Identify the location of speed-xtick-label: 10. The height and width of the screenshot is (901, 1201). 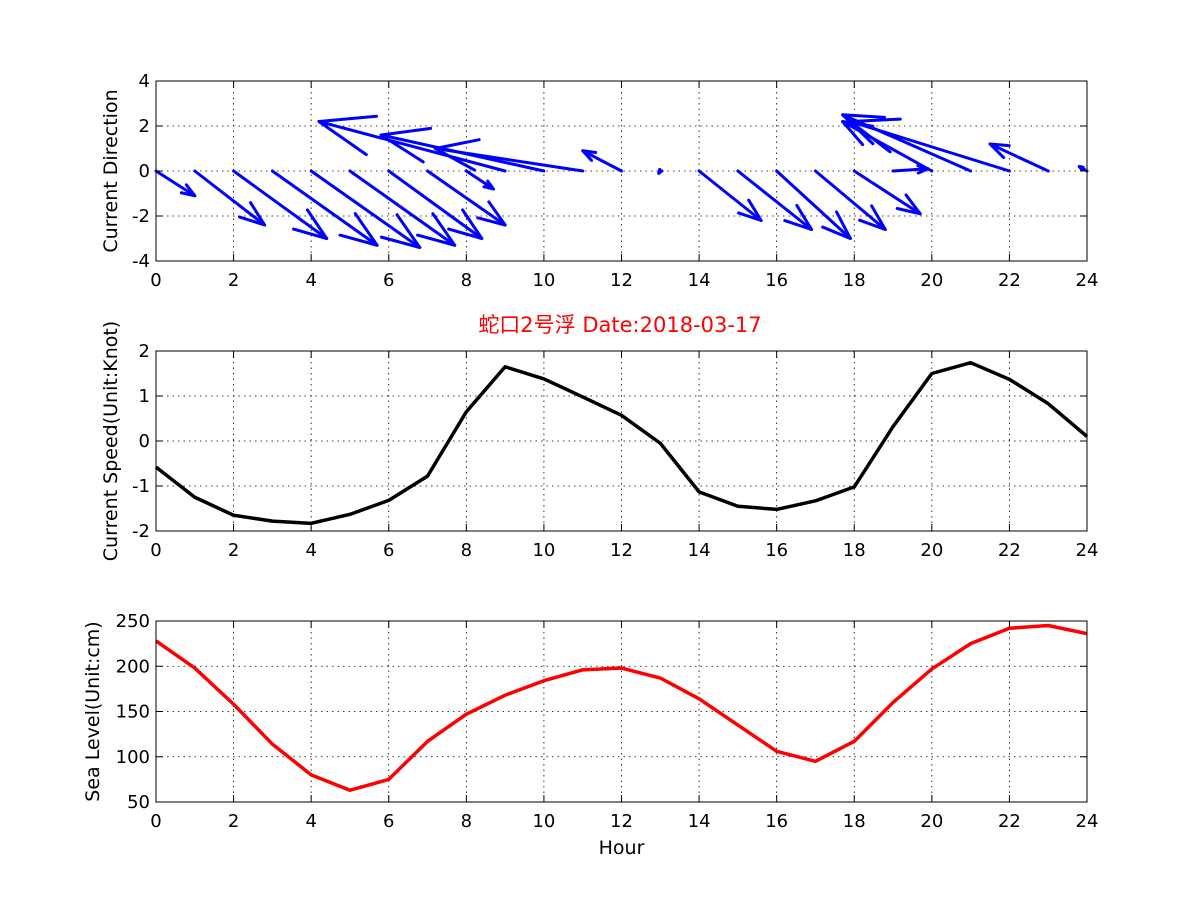
(543, 550).